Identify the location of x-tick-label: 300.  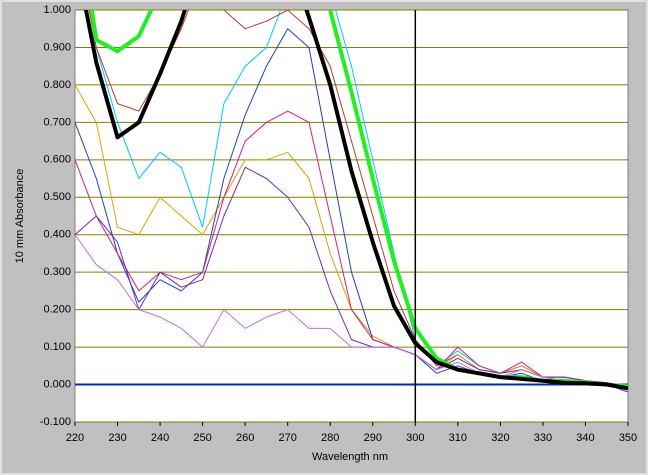
(415, 438).